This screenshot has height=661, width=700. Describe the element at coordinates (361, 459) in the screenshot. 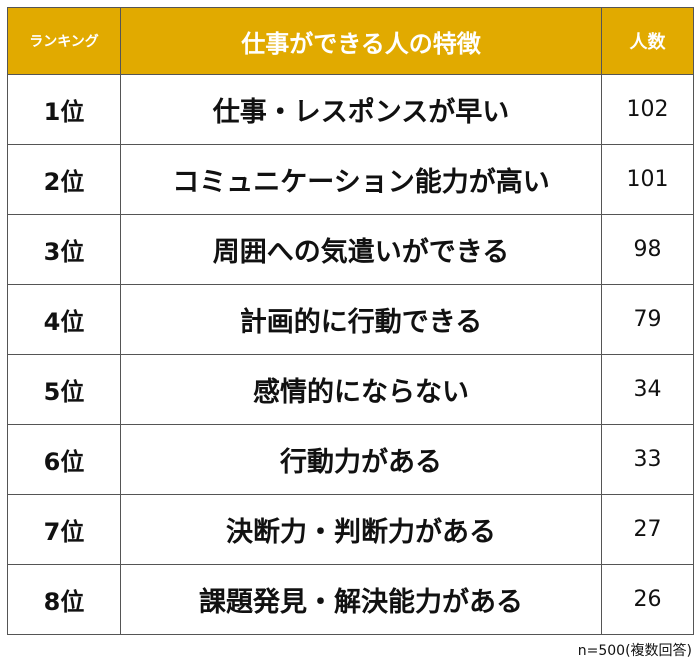

I see `trait-cell: 行動力がある` at that location.